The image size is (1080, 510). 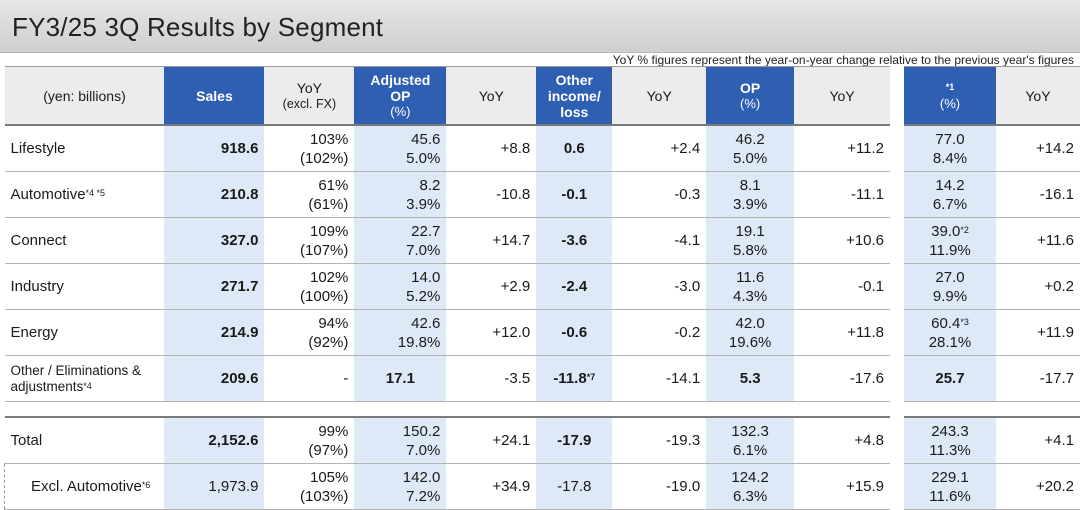 What do you see at coordinates (750, 431) in the screenshot?
I see `op-value: 132.3` at bounding box center [750, 431].